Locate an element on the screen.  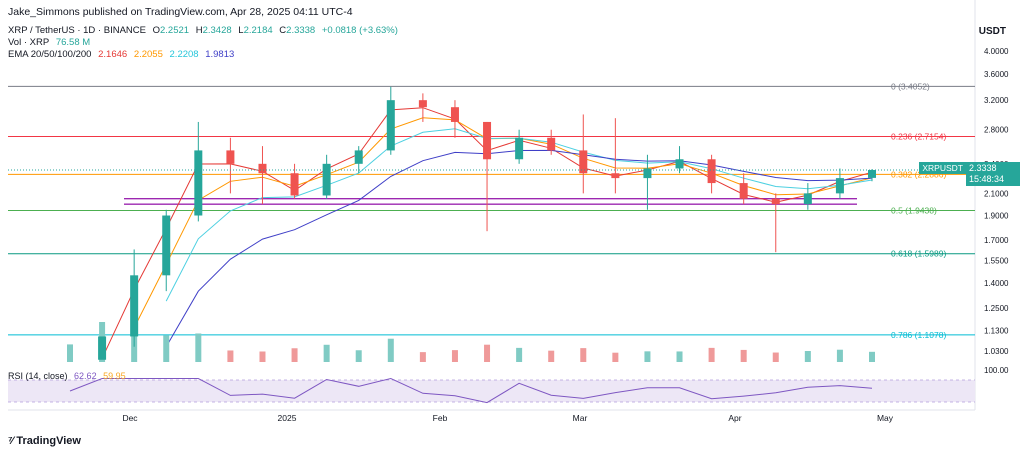
rsi-label: RSI (14, close) is located at coordinates (38, 376).